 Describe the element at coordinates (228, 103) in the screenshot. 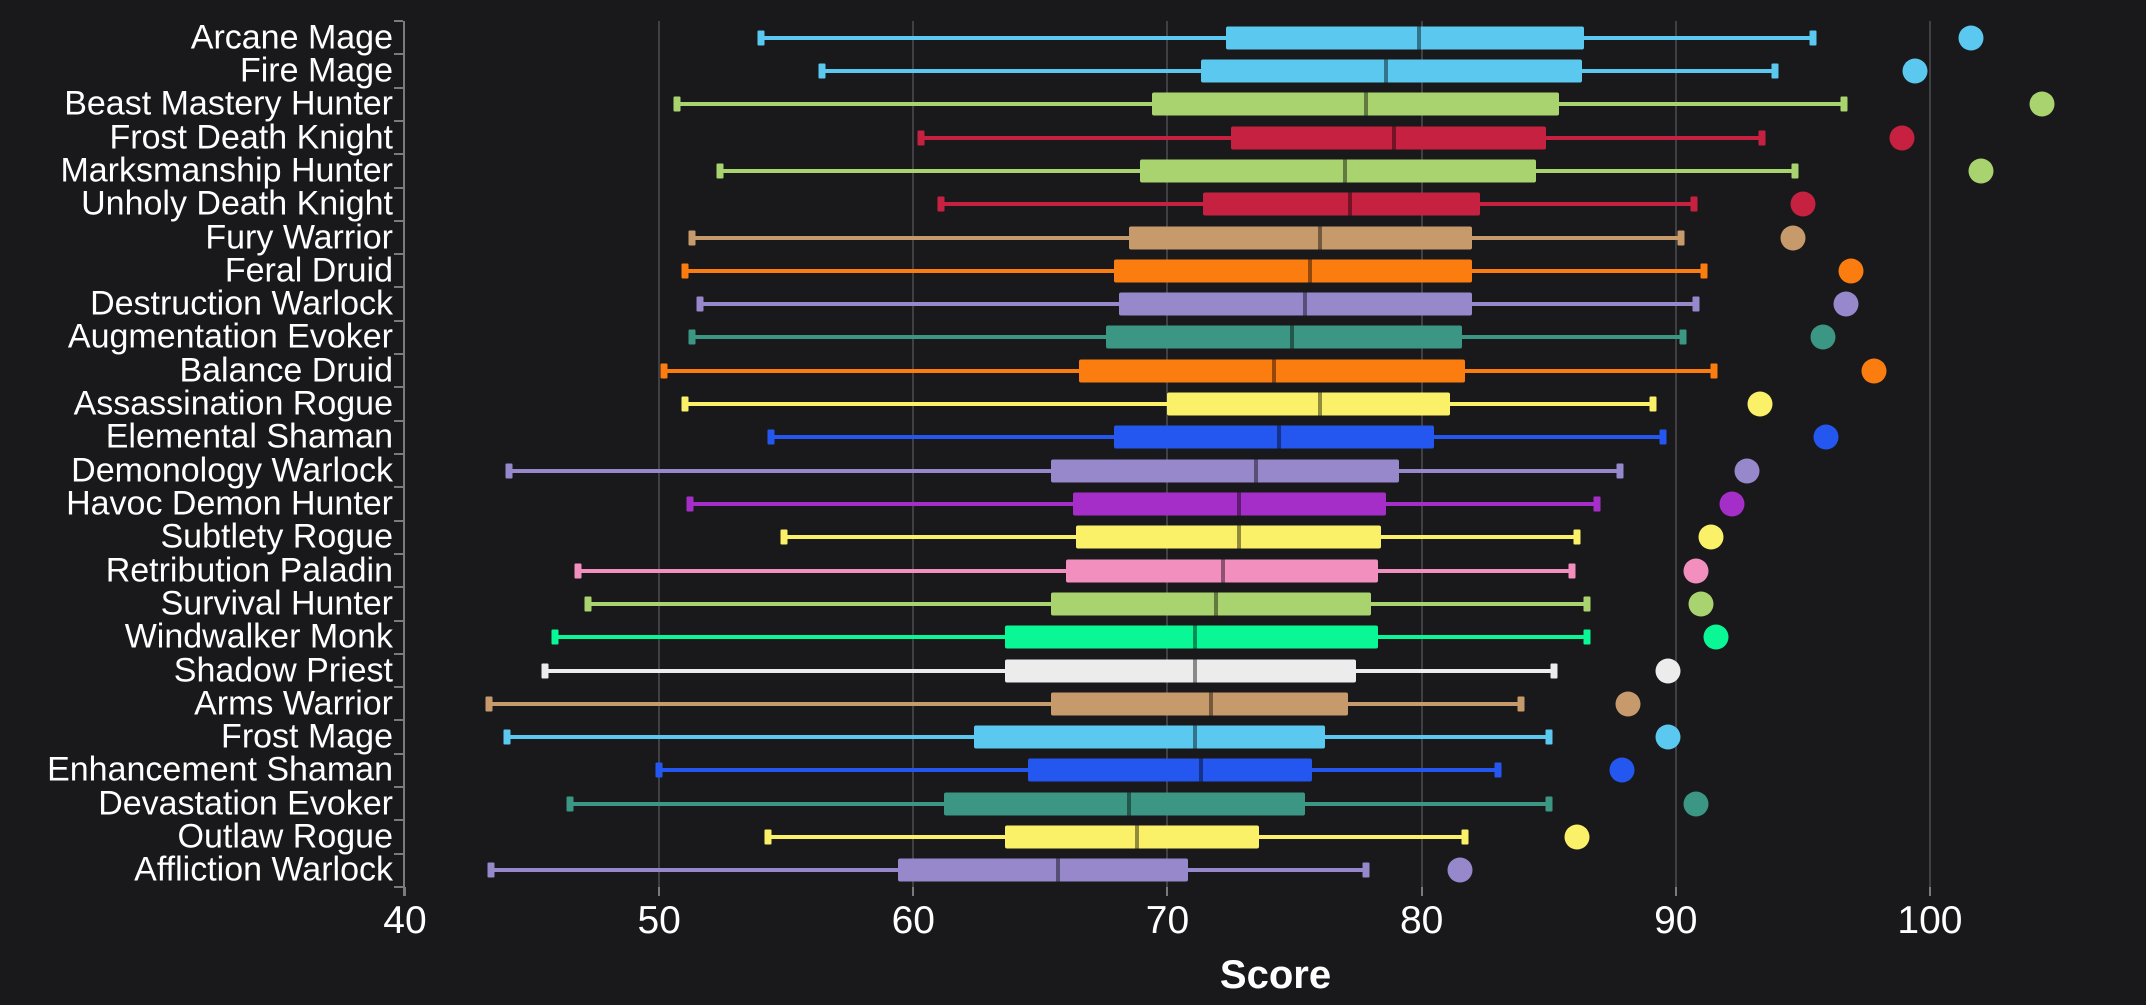

I see `category-label: Beast Mastery Hunter` at that location.